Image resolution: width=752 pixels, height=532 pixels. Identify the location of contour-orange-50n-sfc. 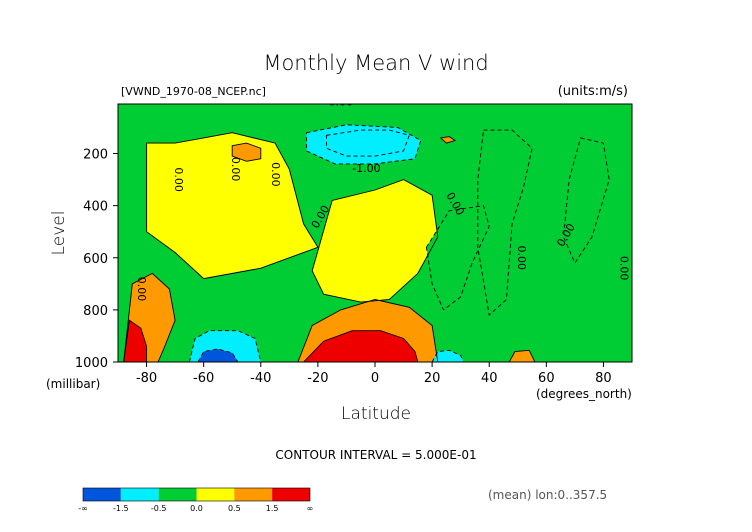
(522, 355).